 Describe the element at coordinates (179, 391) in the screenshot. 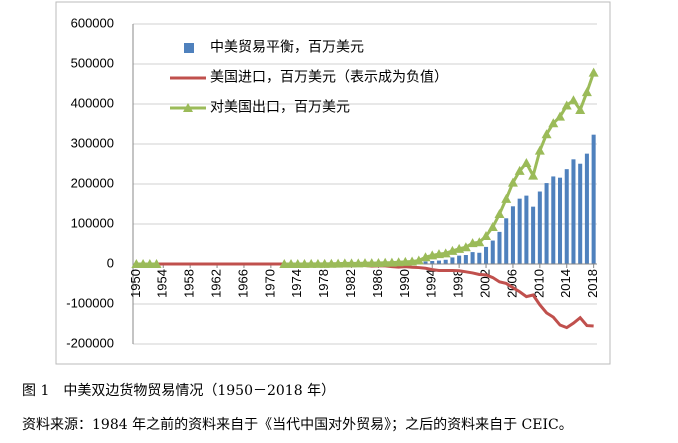

I see `figure-caption: 图 1 中美双边货物贸易情况（1950－2018 年）` at that location.